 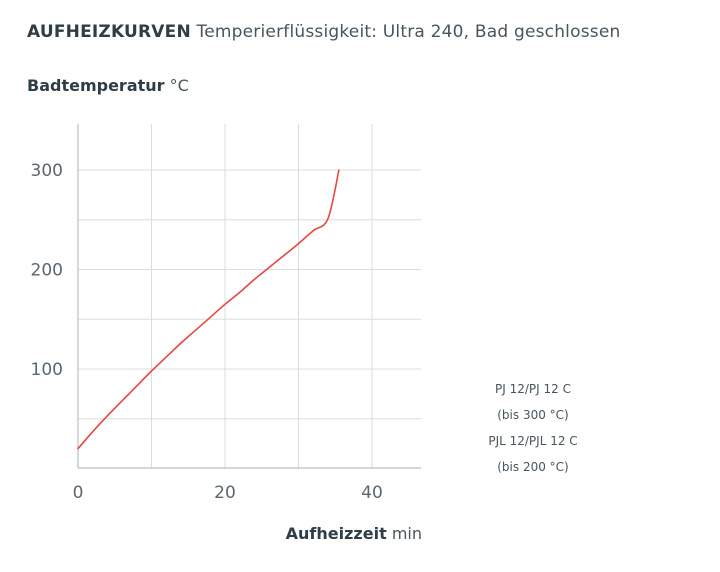 What do you see at coordinates (533, 415) in the screenshot?
I see `legend-entry-2: (bis 300 °C)` at bounding box center [533, 415].